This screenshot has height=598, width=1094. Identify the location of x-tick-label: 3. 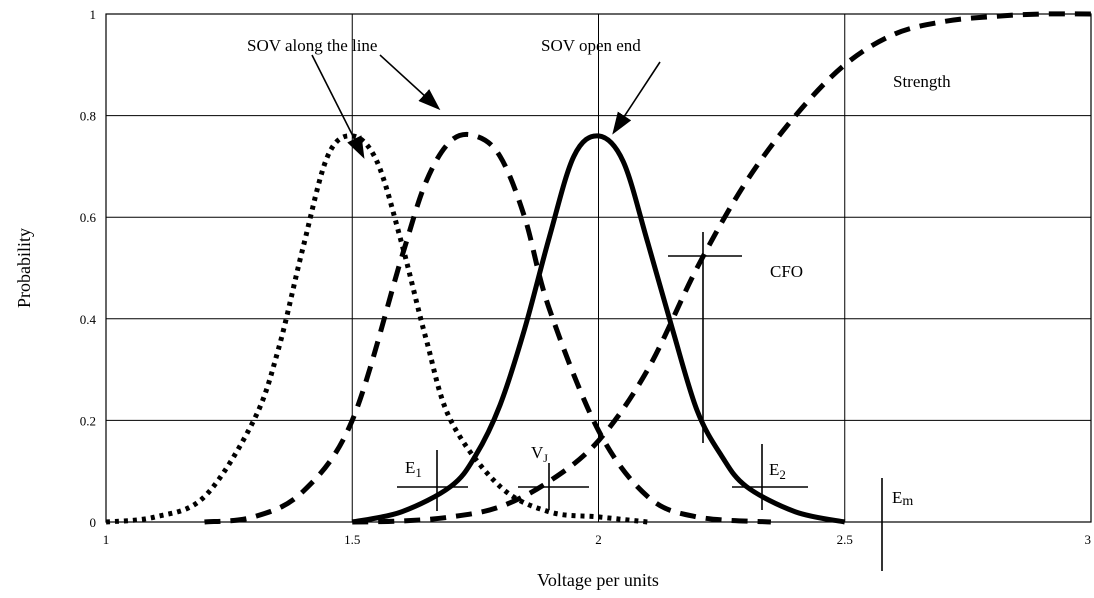
(1088, 539).